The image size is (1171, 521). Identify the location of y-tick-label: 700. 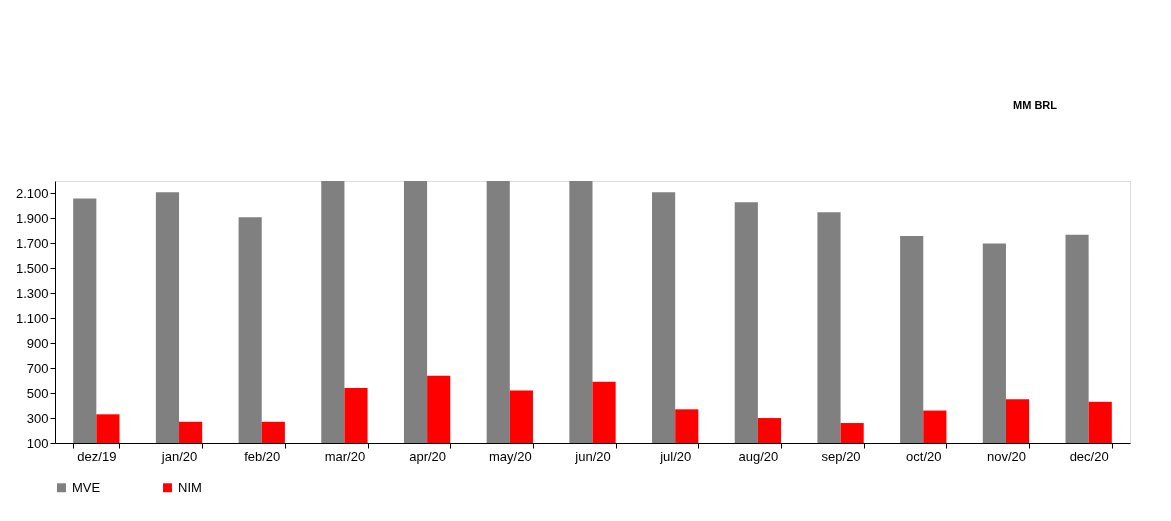
(37, 368).